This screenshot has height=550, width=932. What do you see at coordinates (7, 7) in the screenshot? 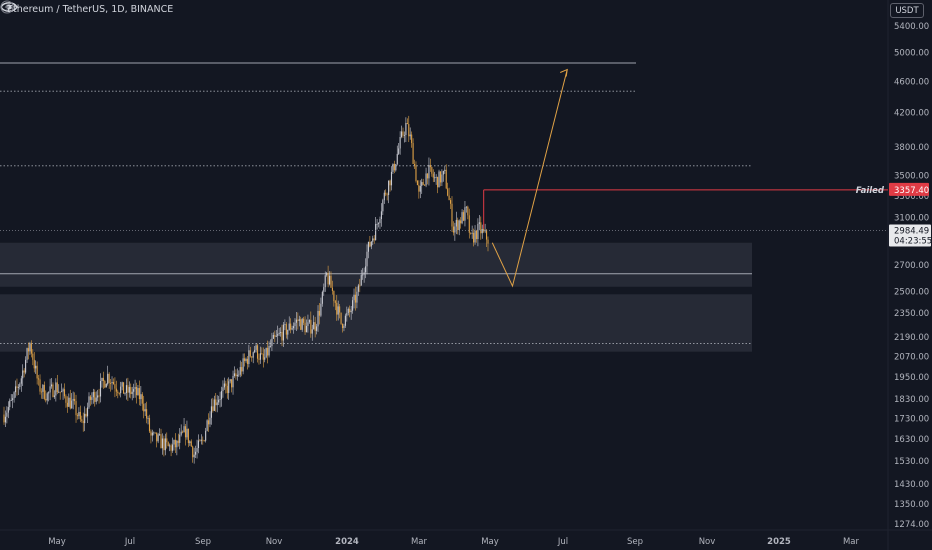
I see `lightning-icon` at bounding box center [7, 7].